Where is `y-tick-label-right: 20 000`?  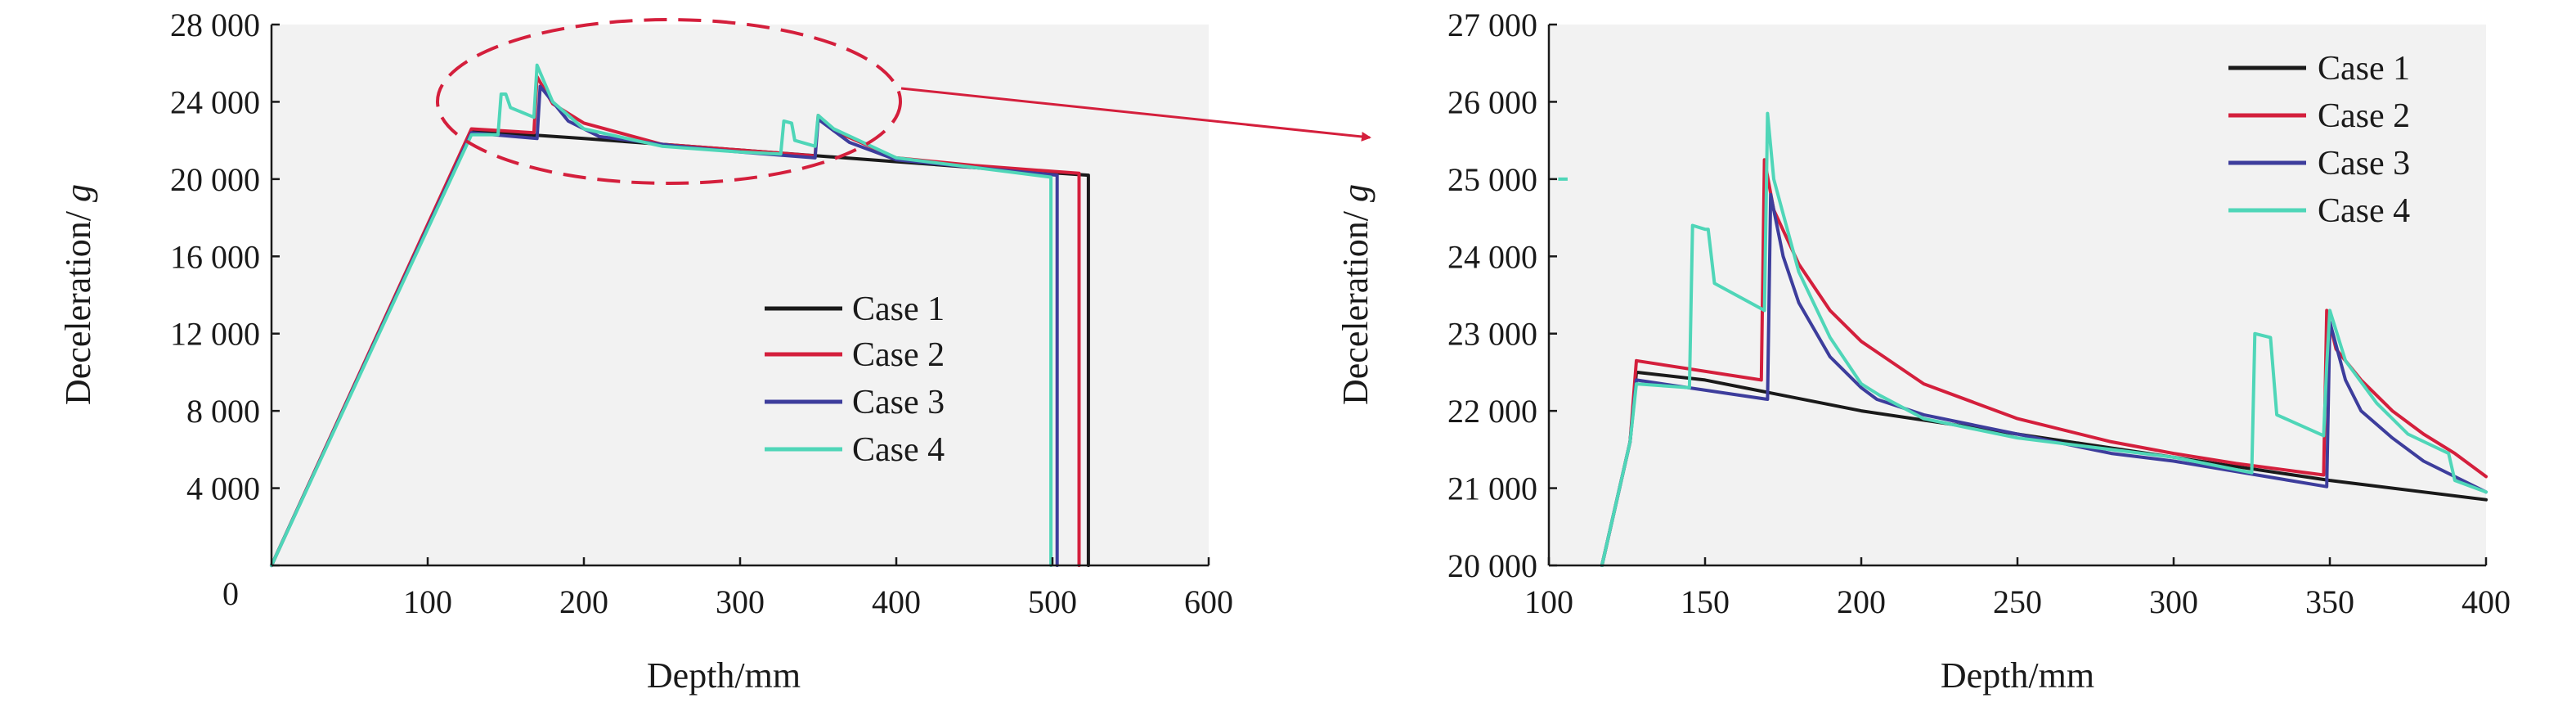 y-tick-label-right: 20 000 is located at coordinates (1492, 566).